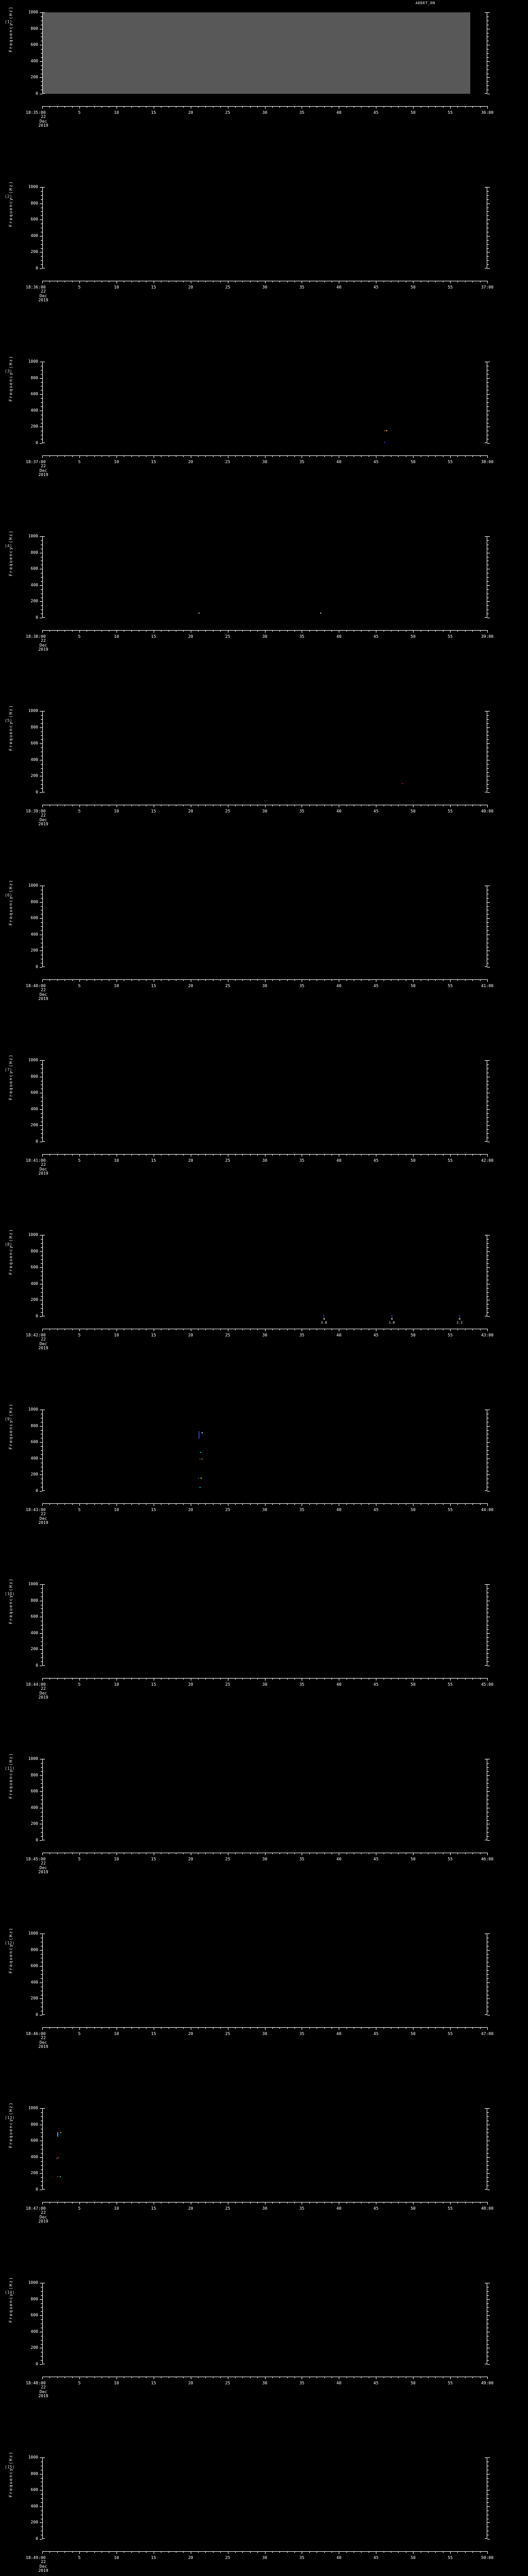  Describe the element at coordinates (33, 885) in the screenshot. I see `y-tick-label: 1000` at that location.